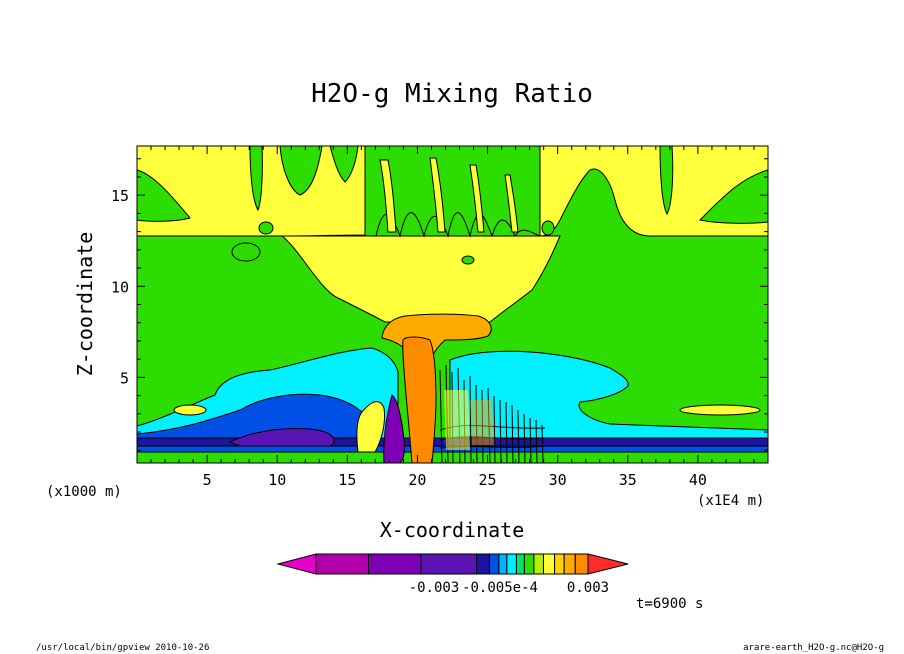 The image size is (904, 654). Describe the element at coordinates (207, 480) in the screenshot. I see `x-tick-label: 5` at that location.